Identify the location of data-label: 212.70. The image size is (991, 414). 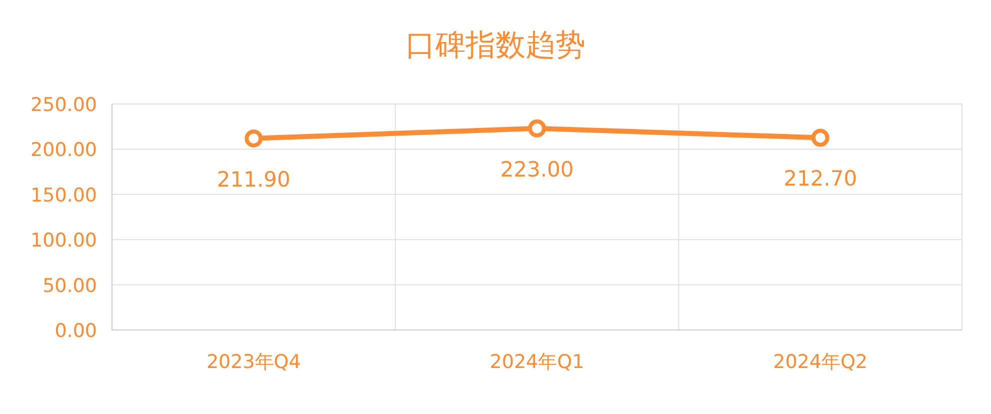
(821, 178).